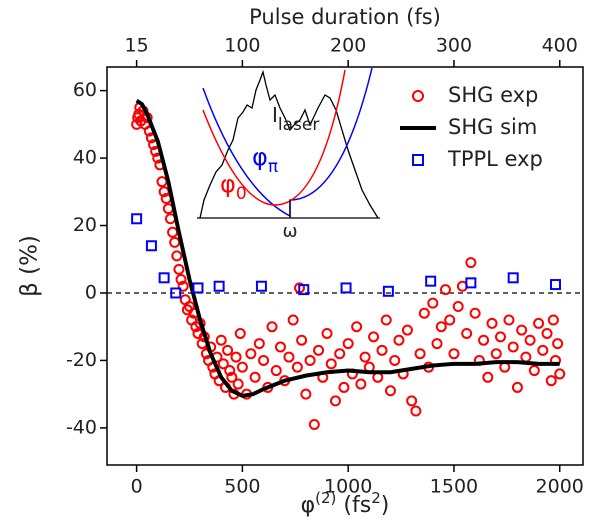 The width and height of the screenshot is (600, 532). Describe the element at coordinates (492, 127) in the screenshot. I see `legend-label: SHG sim` at that location.